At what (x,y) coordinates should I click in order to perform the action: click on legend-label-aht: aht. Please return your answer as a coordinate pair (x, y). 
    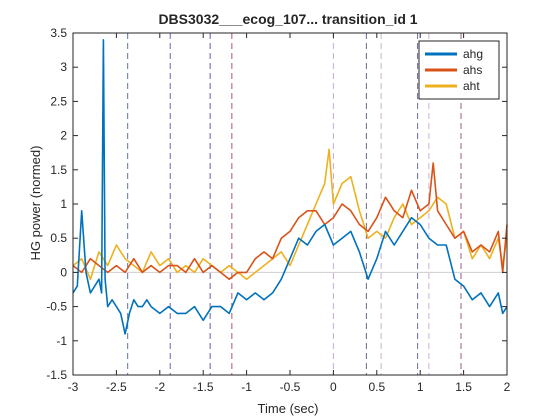
    Looking at the image, I should click on (471, 86).